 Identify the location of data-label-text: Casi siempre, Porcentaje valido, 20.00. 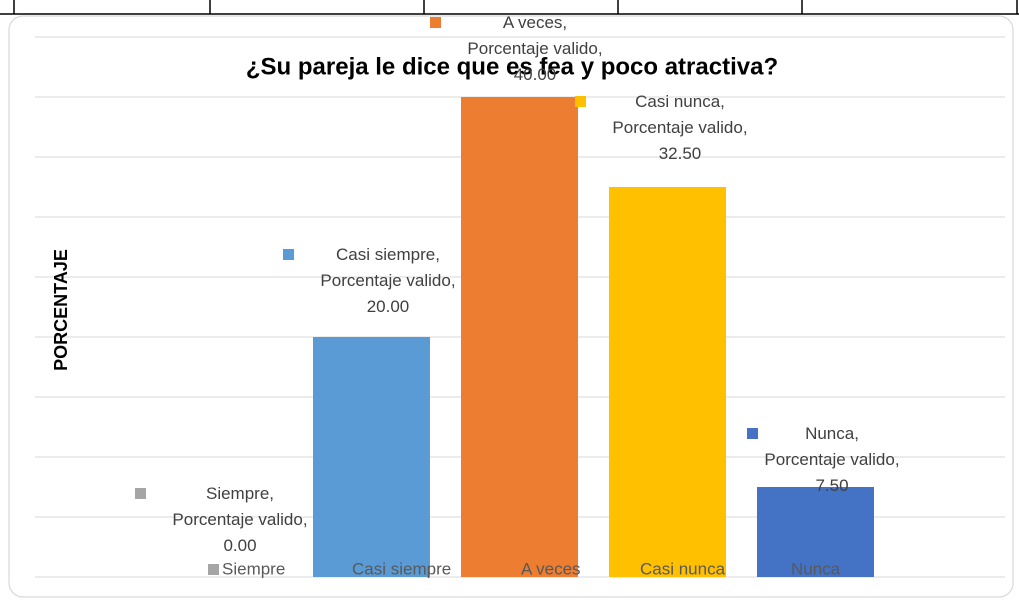
(387, 280).